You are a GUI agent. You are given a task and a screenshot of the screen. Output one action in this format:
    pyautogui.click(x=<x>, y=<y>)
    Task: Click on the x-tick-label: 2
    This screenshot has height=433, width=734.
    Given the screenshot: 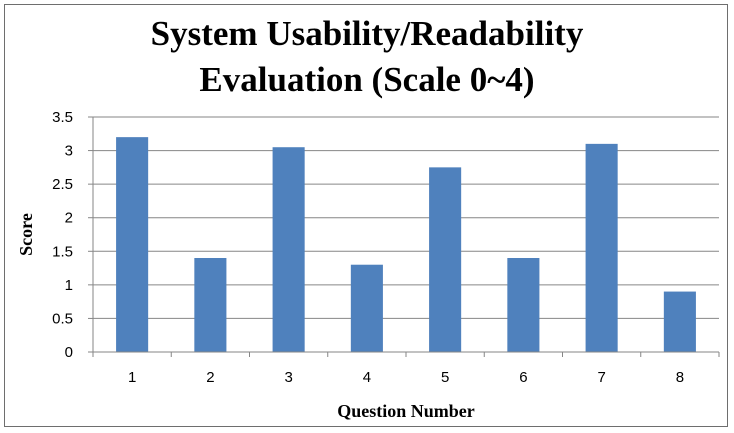 What is the action you would take?
    pyautogui.click(x=210, y=377)
    